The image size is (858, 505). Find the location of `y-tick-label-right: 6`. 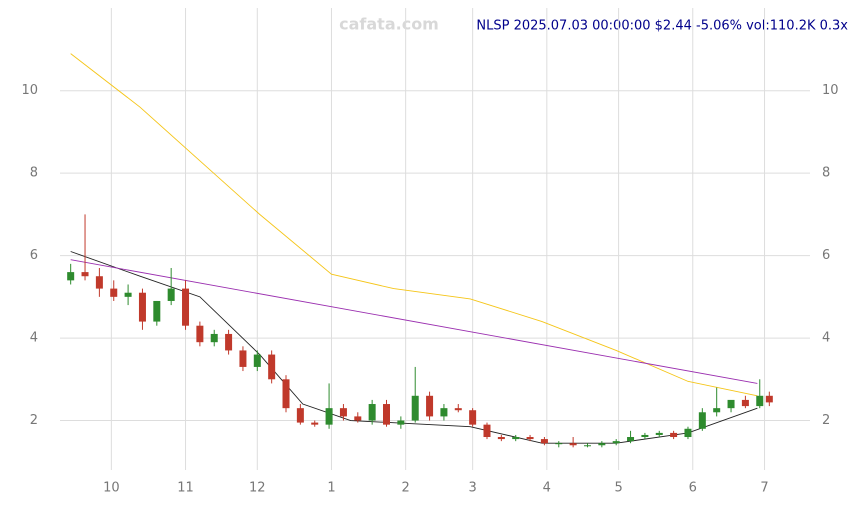

y-tick-label-right: 6 is located at coordinates (826, 255).